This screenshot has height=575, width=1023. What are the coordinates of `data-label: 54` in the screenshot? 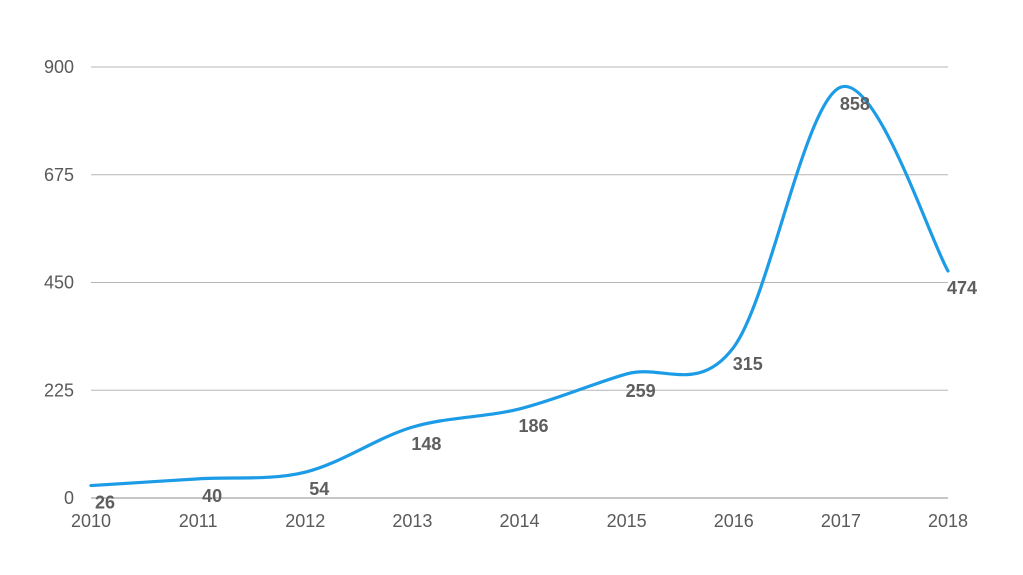 It's located at (319, 489).